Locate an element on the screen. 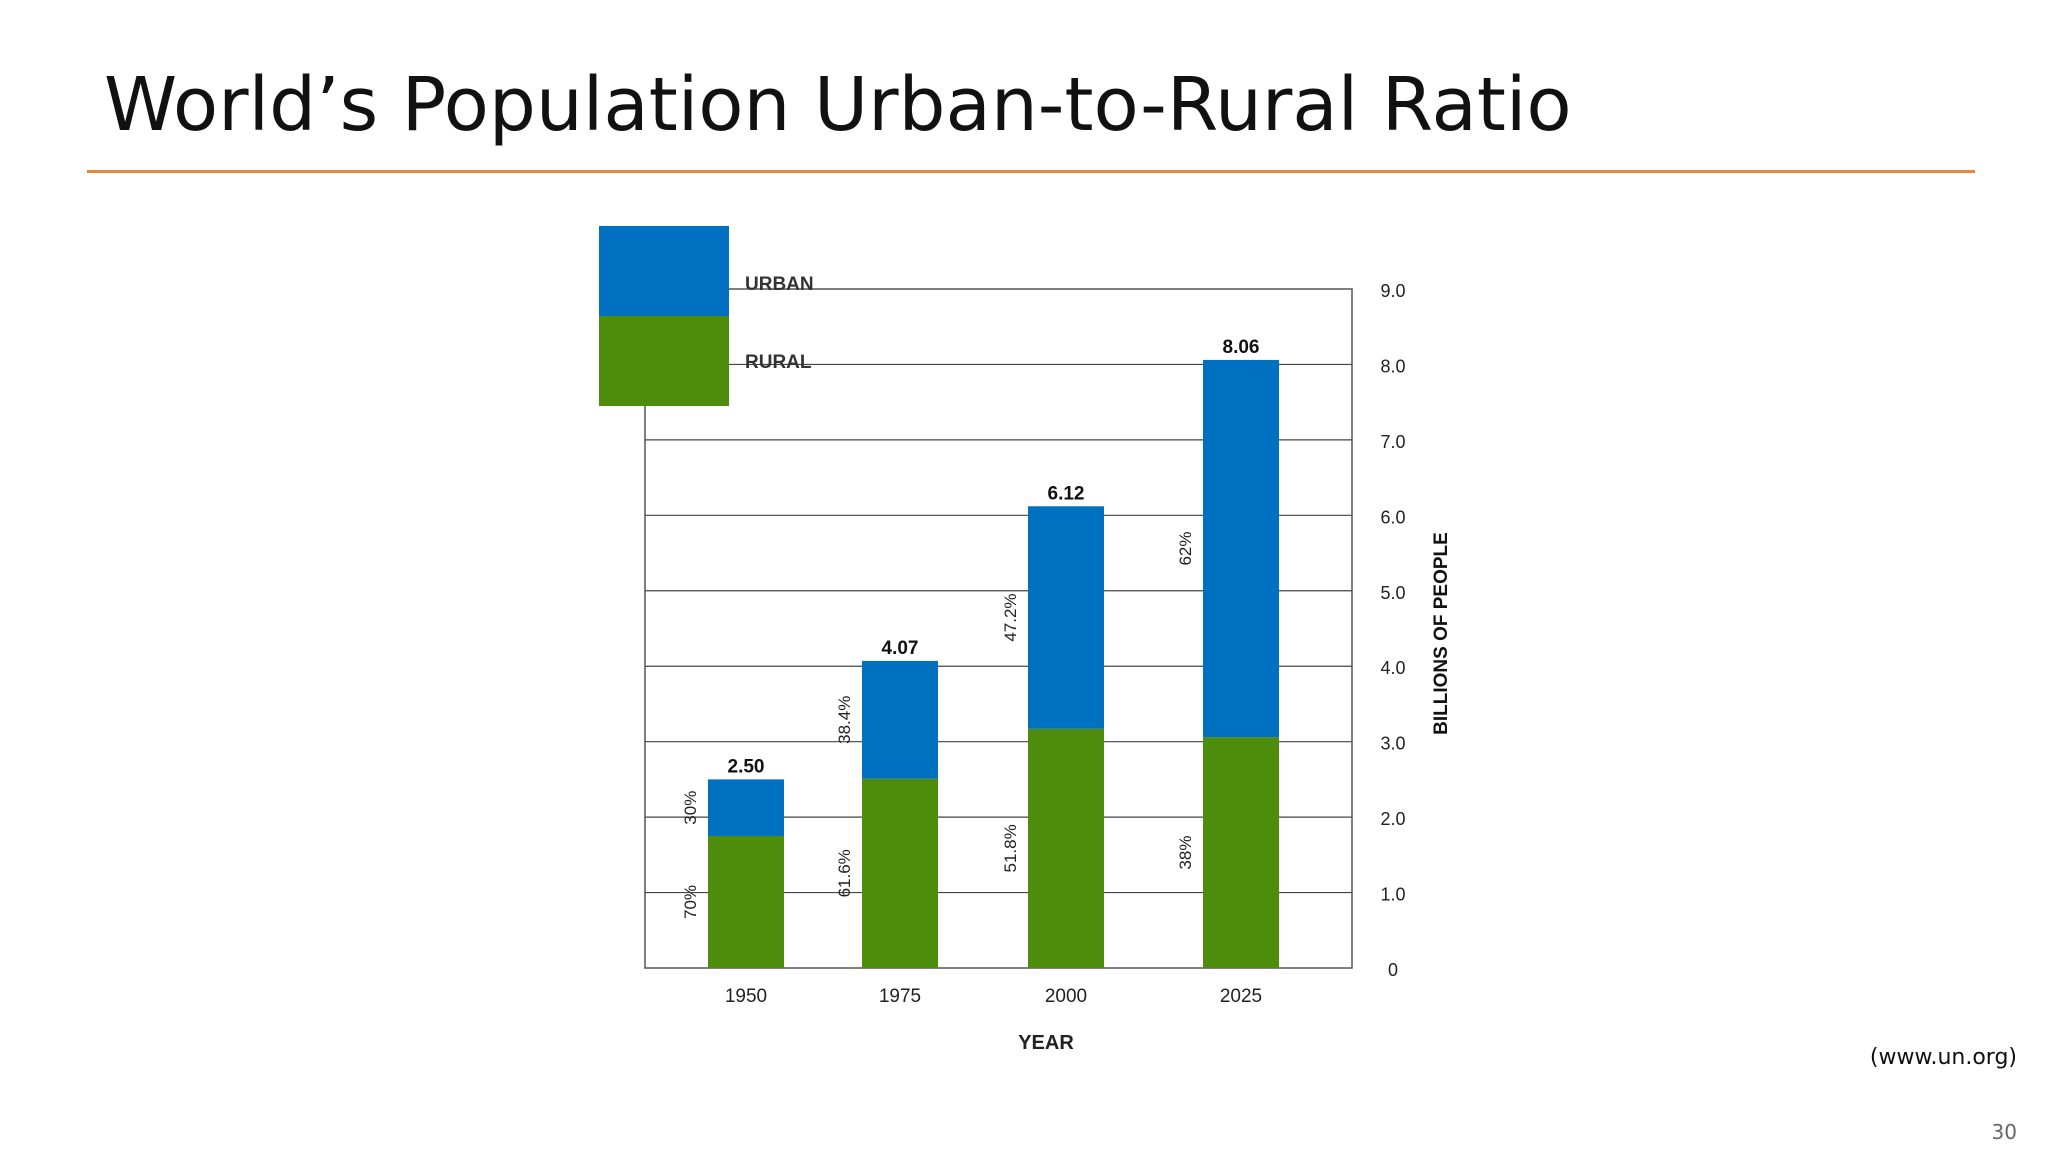  bar-rural-1975 is located at coordinates (900, 873).